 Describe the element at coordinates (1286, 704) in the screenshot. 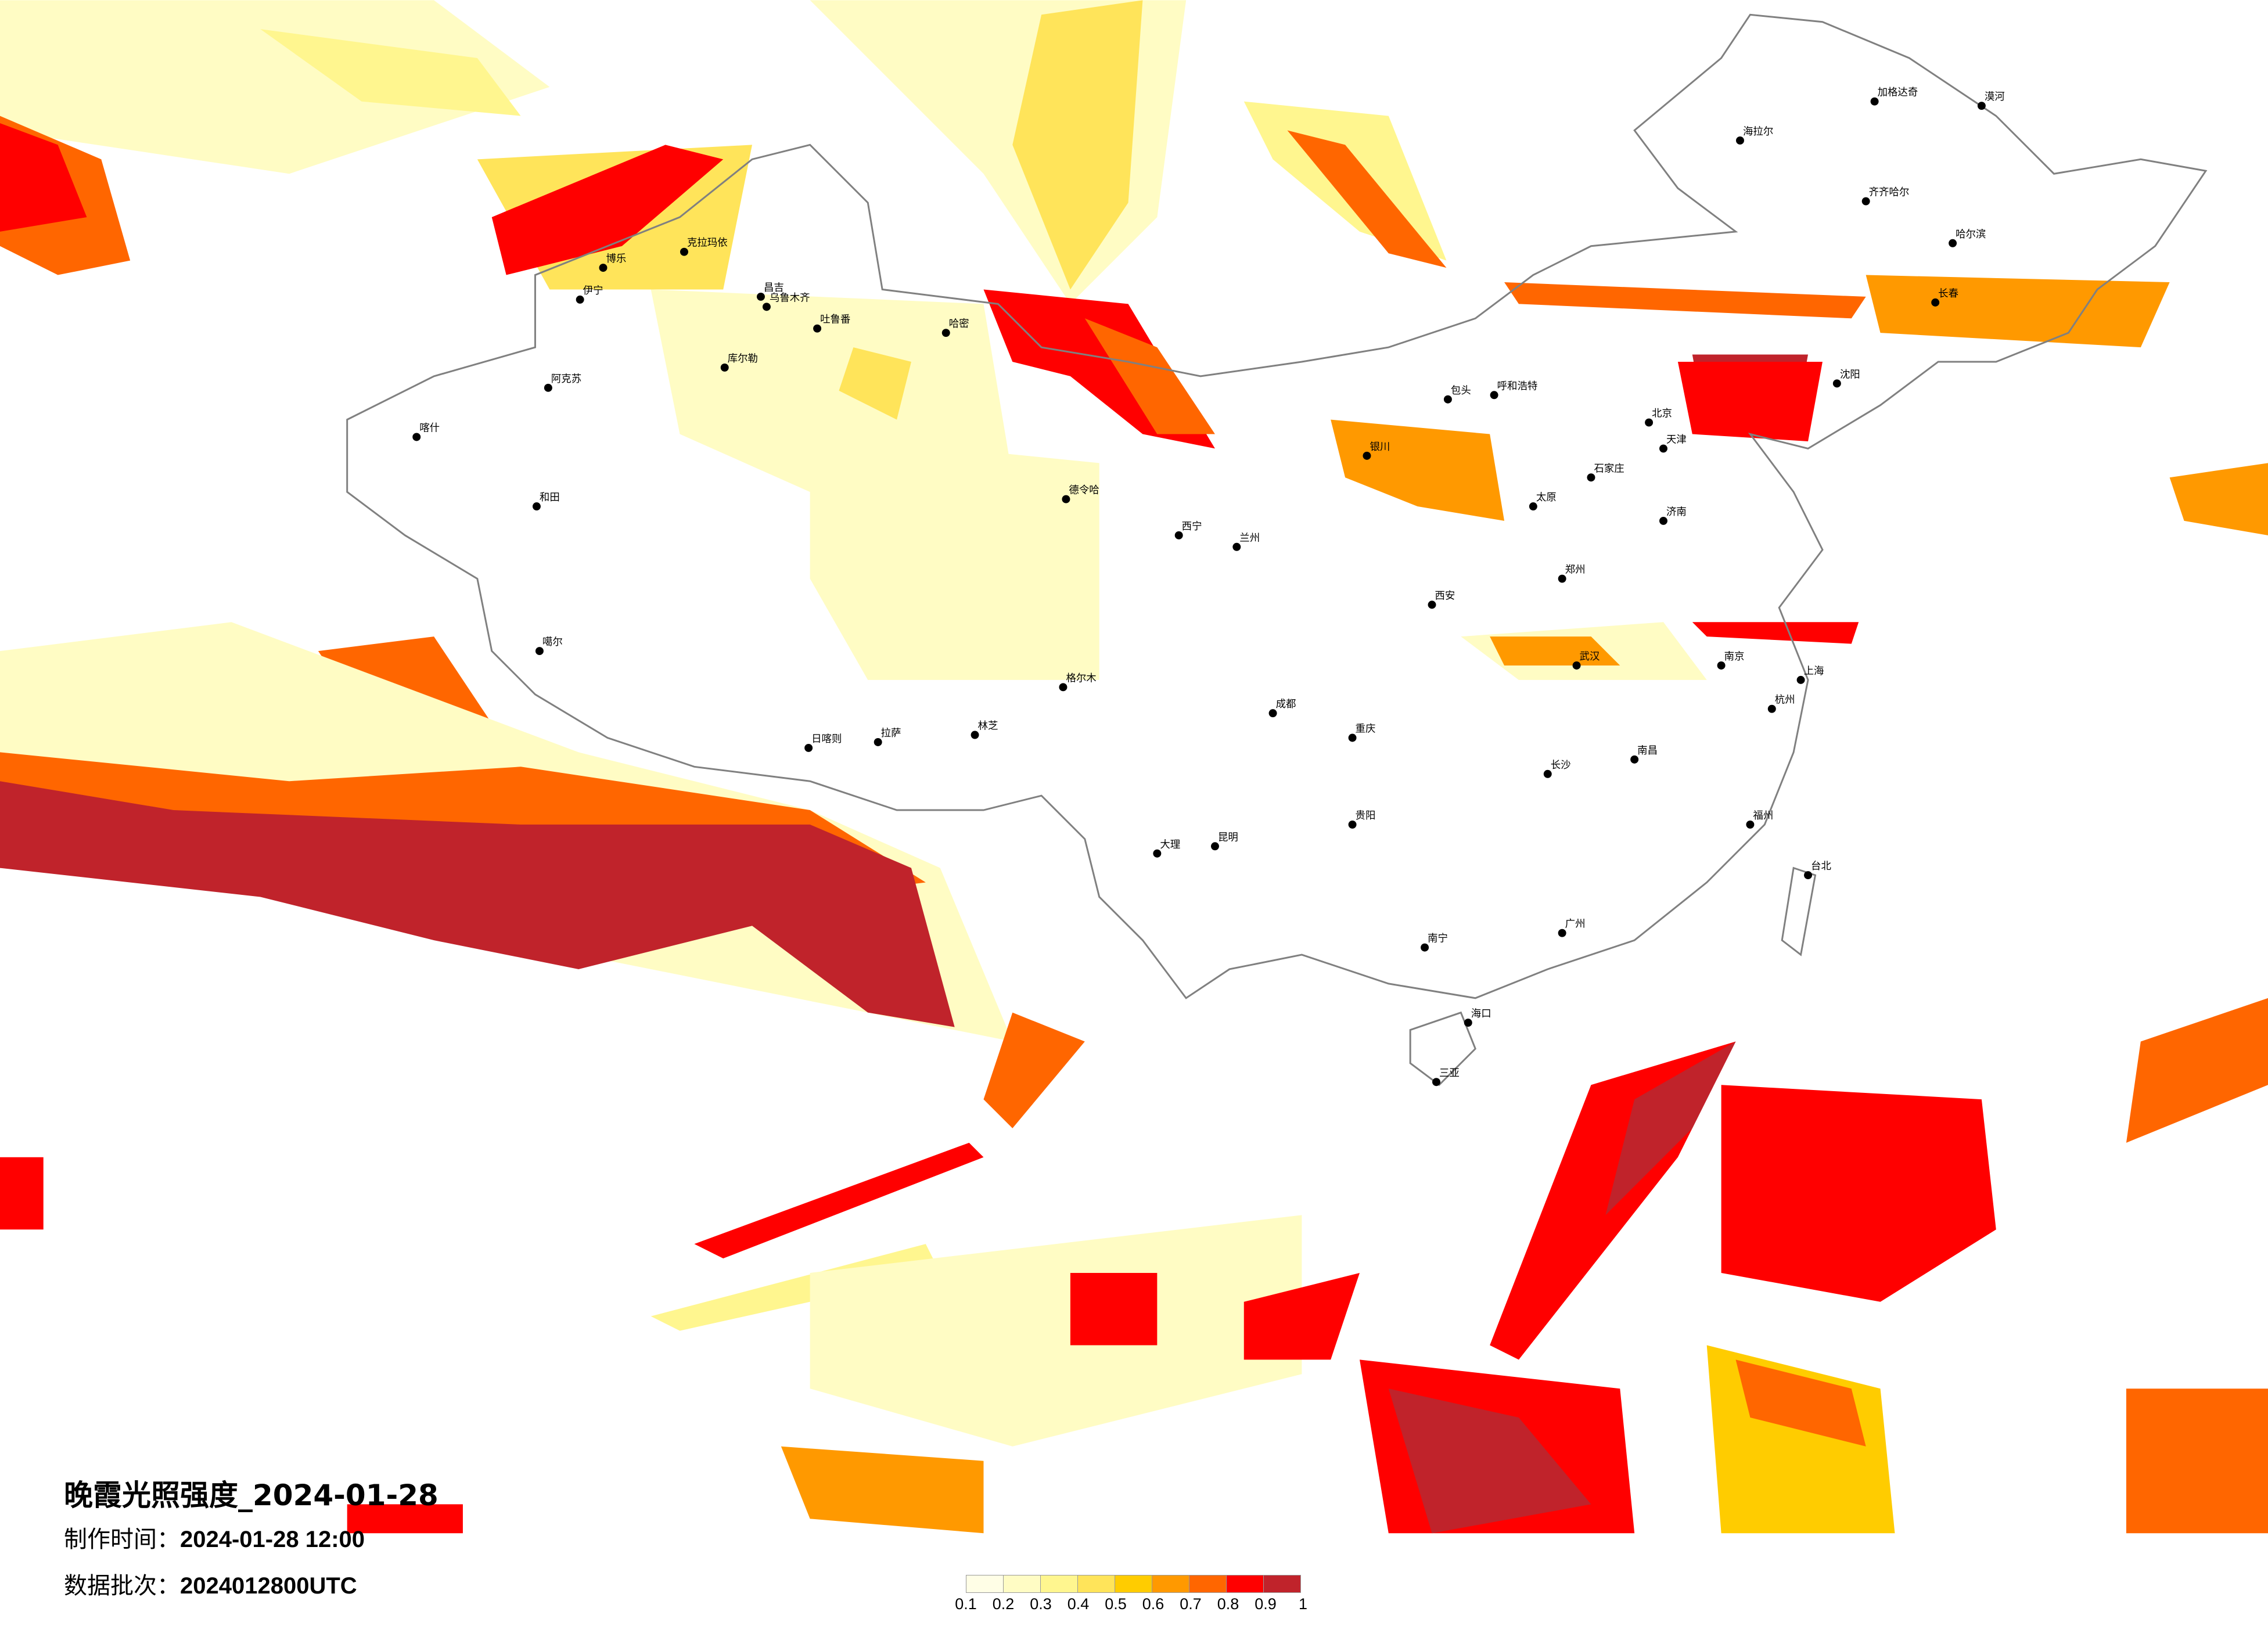

I see `city-label: 成都` at that location.